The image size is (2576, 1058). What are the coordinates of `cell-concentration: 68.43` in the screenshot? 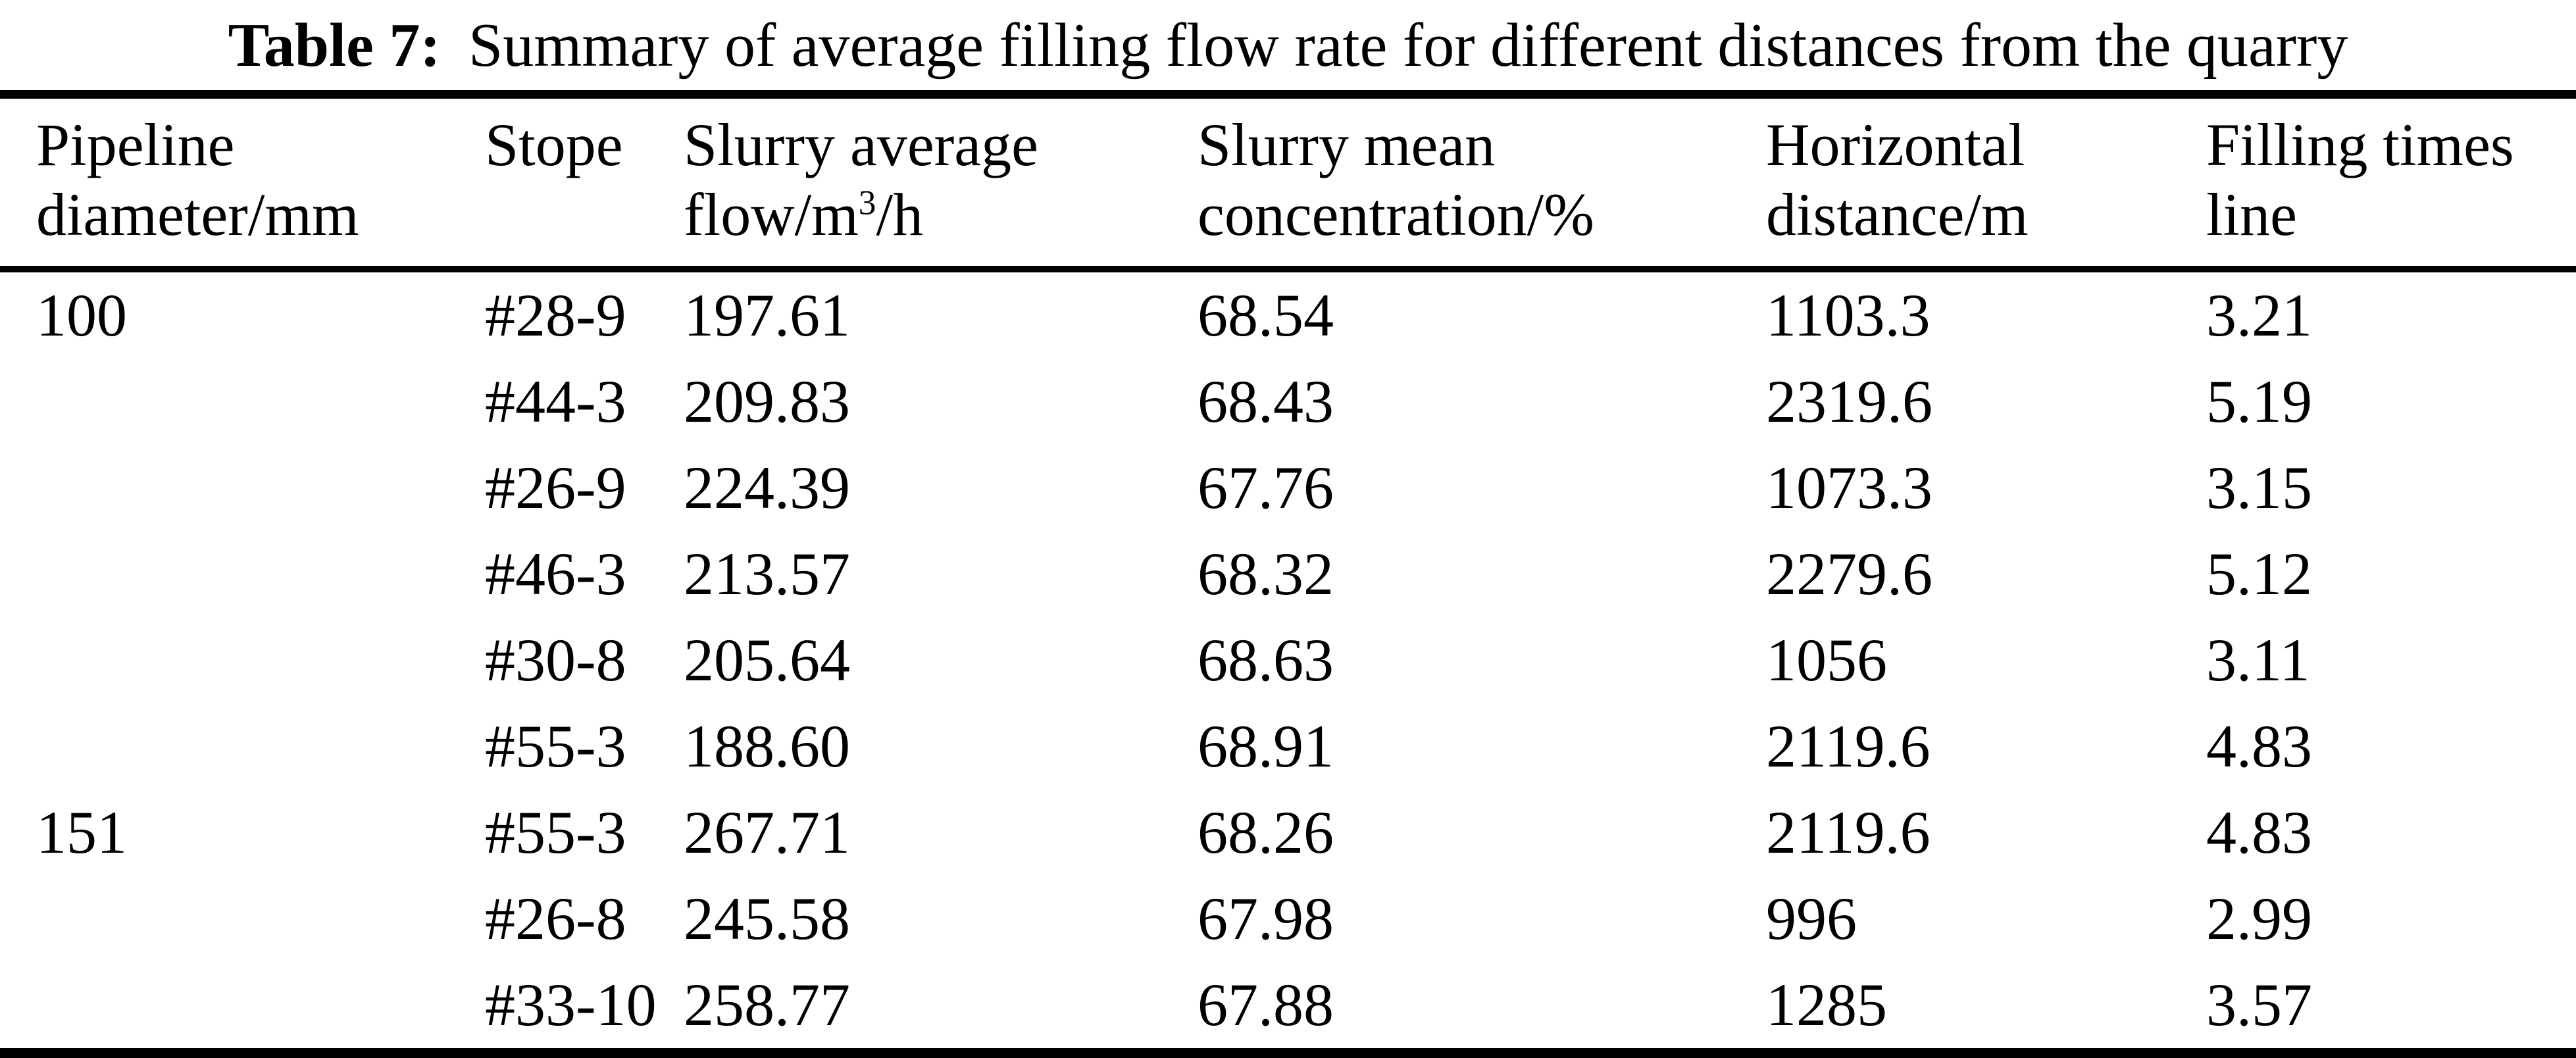 It's located at (1266, 402).